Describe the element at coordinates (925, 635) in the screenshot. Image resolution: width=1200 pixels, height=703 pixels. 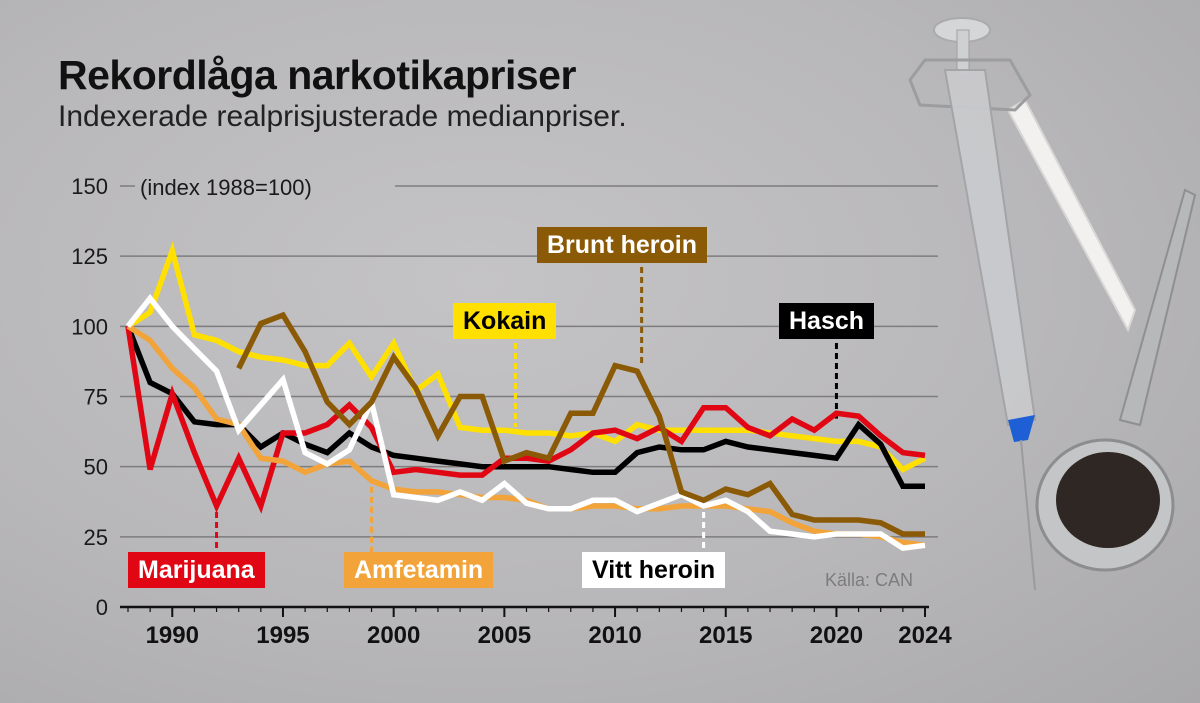
I see `x-tick-label: 2024` at that location.